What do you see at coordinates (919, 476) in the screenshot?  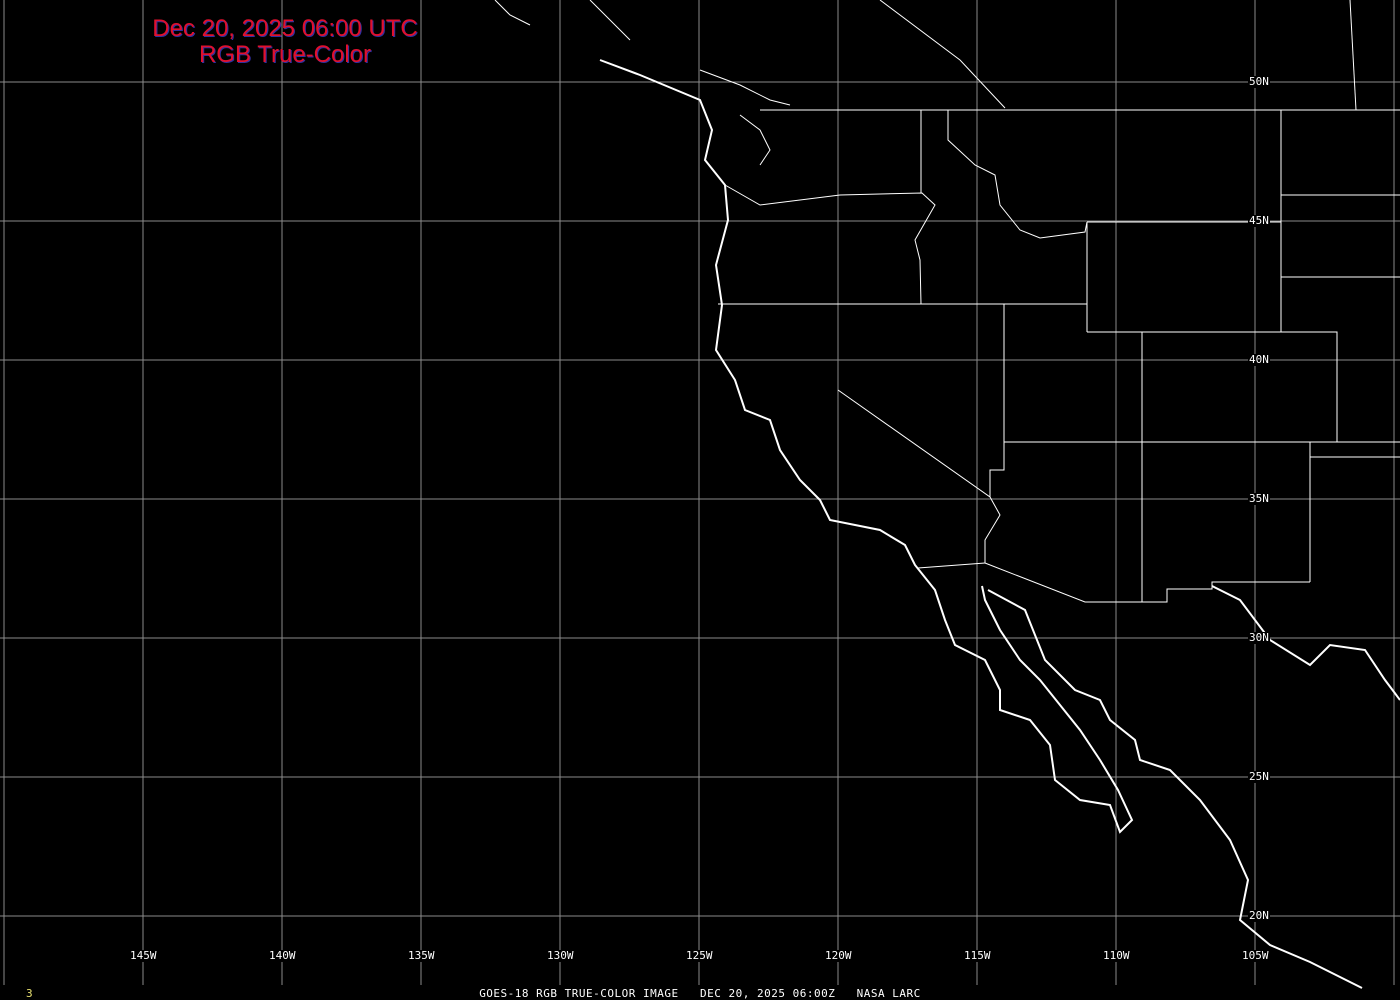 I see `border-ca-nv` at bounding box center [919, 476].